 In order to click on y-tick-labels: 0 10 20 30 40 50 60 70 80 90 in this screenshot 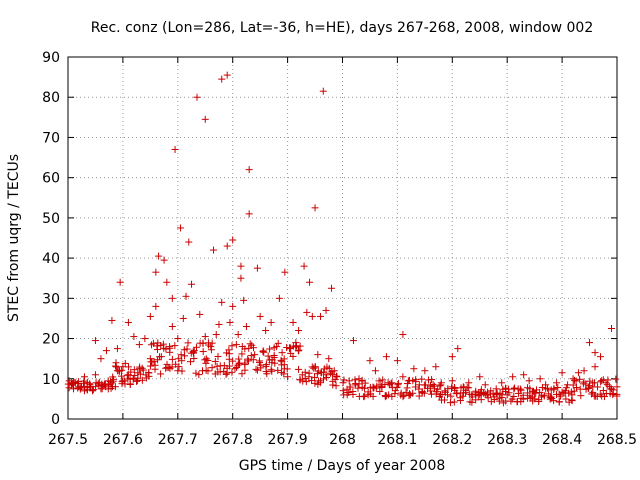, I will do `click(51, 239)`.